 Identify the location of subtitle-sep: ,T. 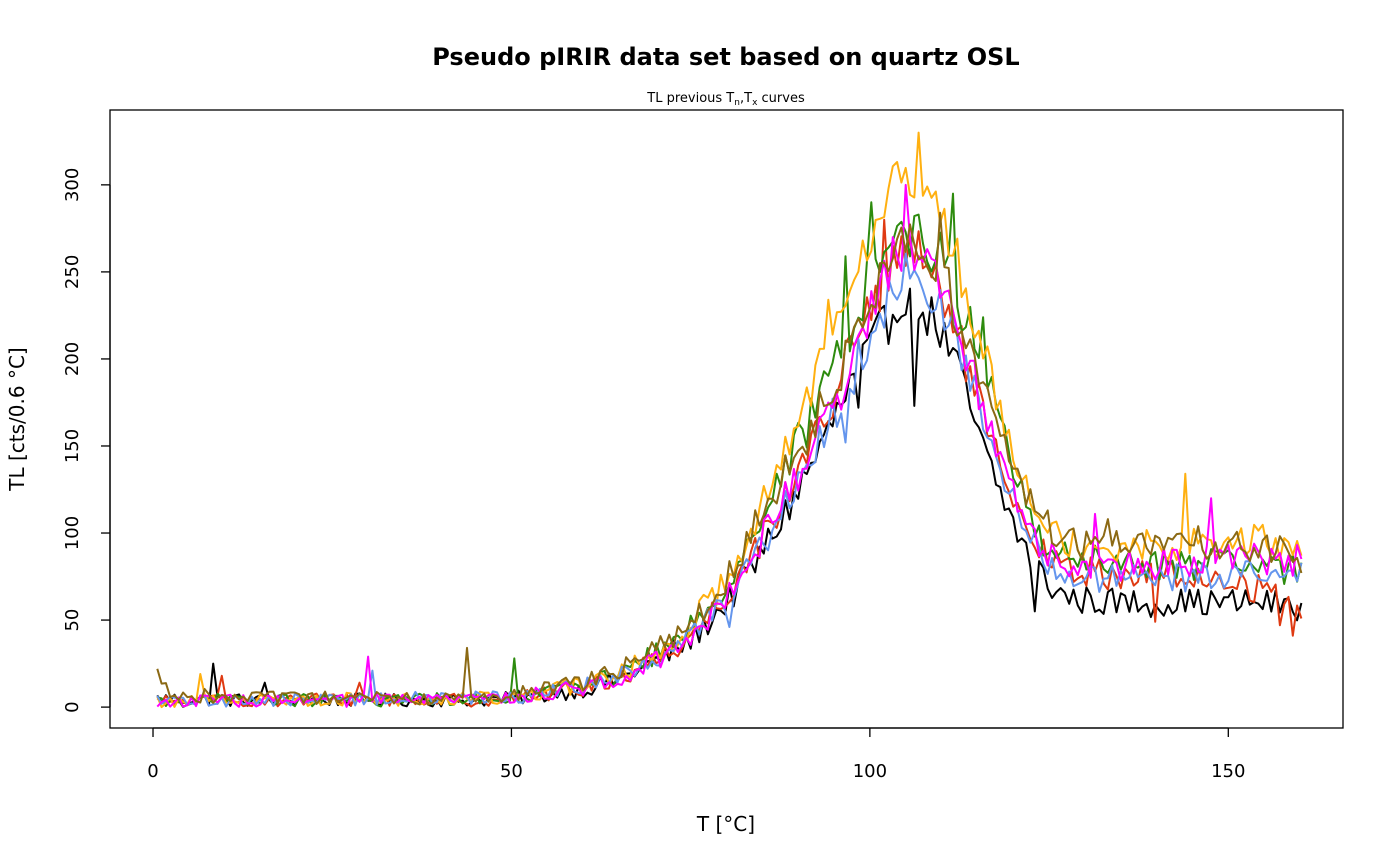
(746, 98).